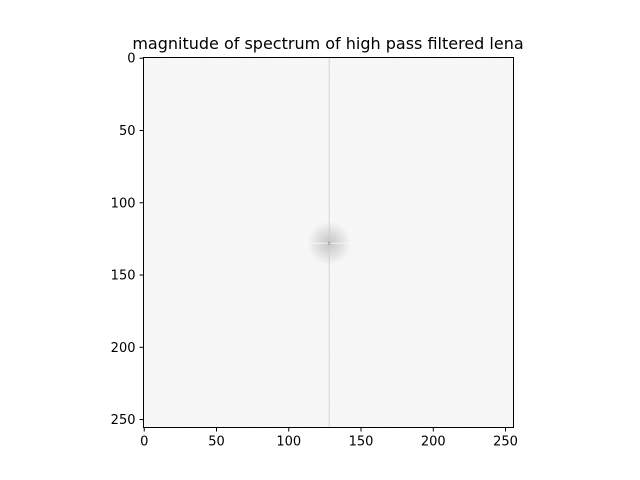 The width and height of the screenshot is (640, 480). What do you see at coordinates (329, 438) in the screenshot?
I see `x-axis: 0 50 100 150 200 250` at bounding box center [329, 438].